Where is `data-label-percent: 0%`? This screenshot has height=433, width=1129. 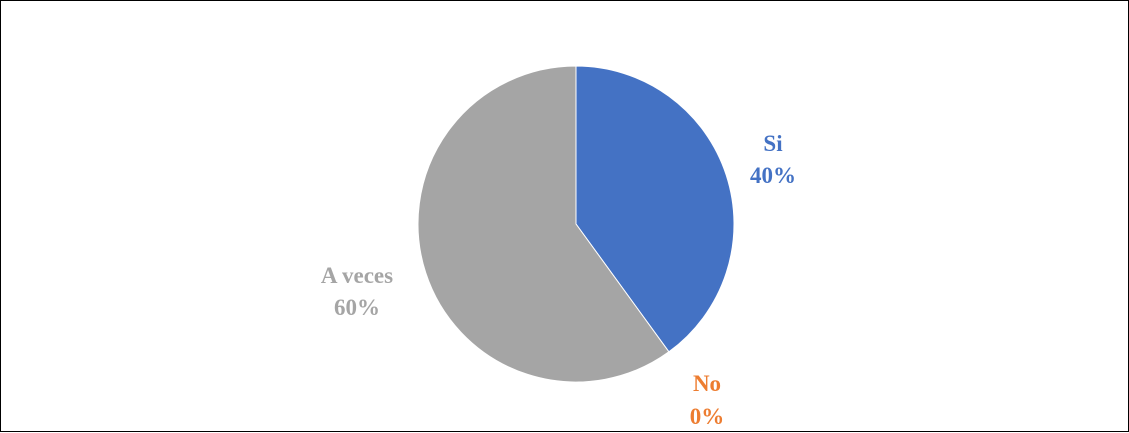
data-label-percent: 0% is located at coordinates (707, 416).